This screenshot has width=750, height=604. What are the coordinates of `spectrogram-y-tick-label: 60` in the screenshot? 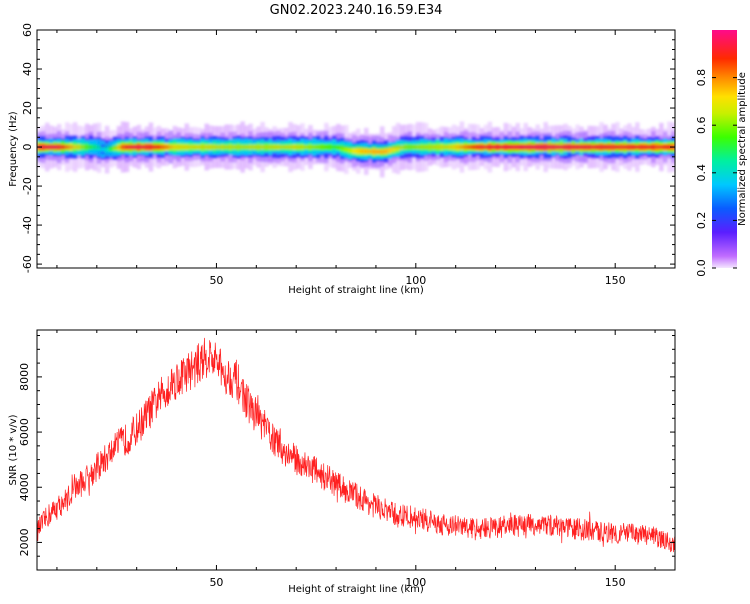 It's located at (27, 30).